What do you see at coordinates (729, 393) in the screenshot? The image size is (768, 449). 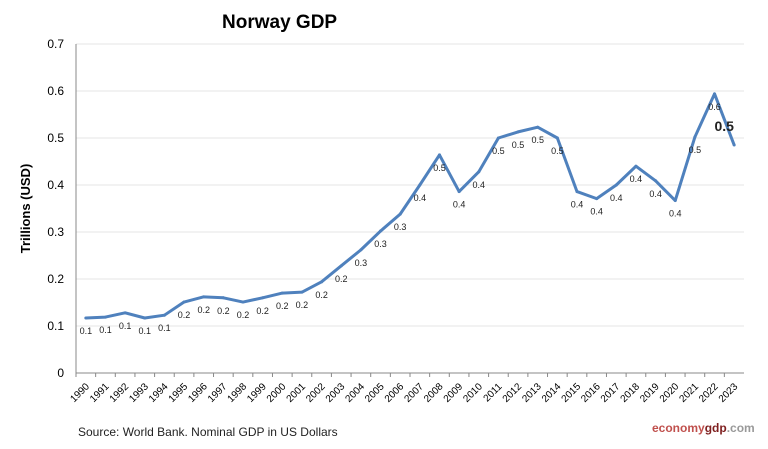 I see `x-tick-label: 2023` at bounding box center [729, 393].